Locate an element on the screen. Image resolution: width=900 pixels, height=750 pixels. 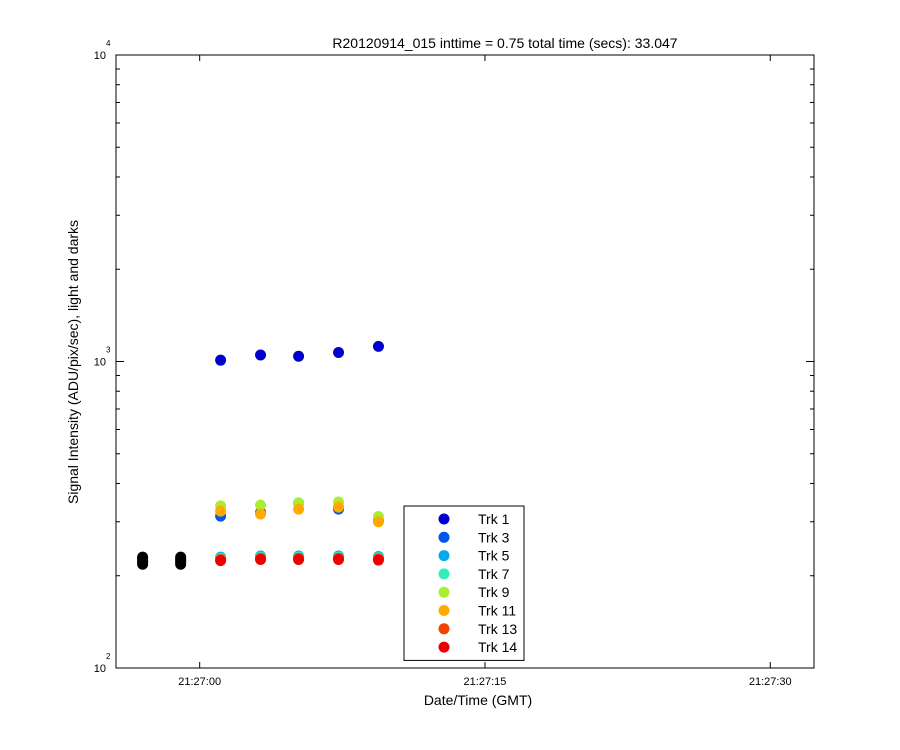
legend-label: Trk 14 is located at coordinates (497, 647).